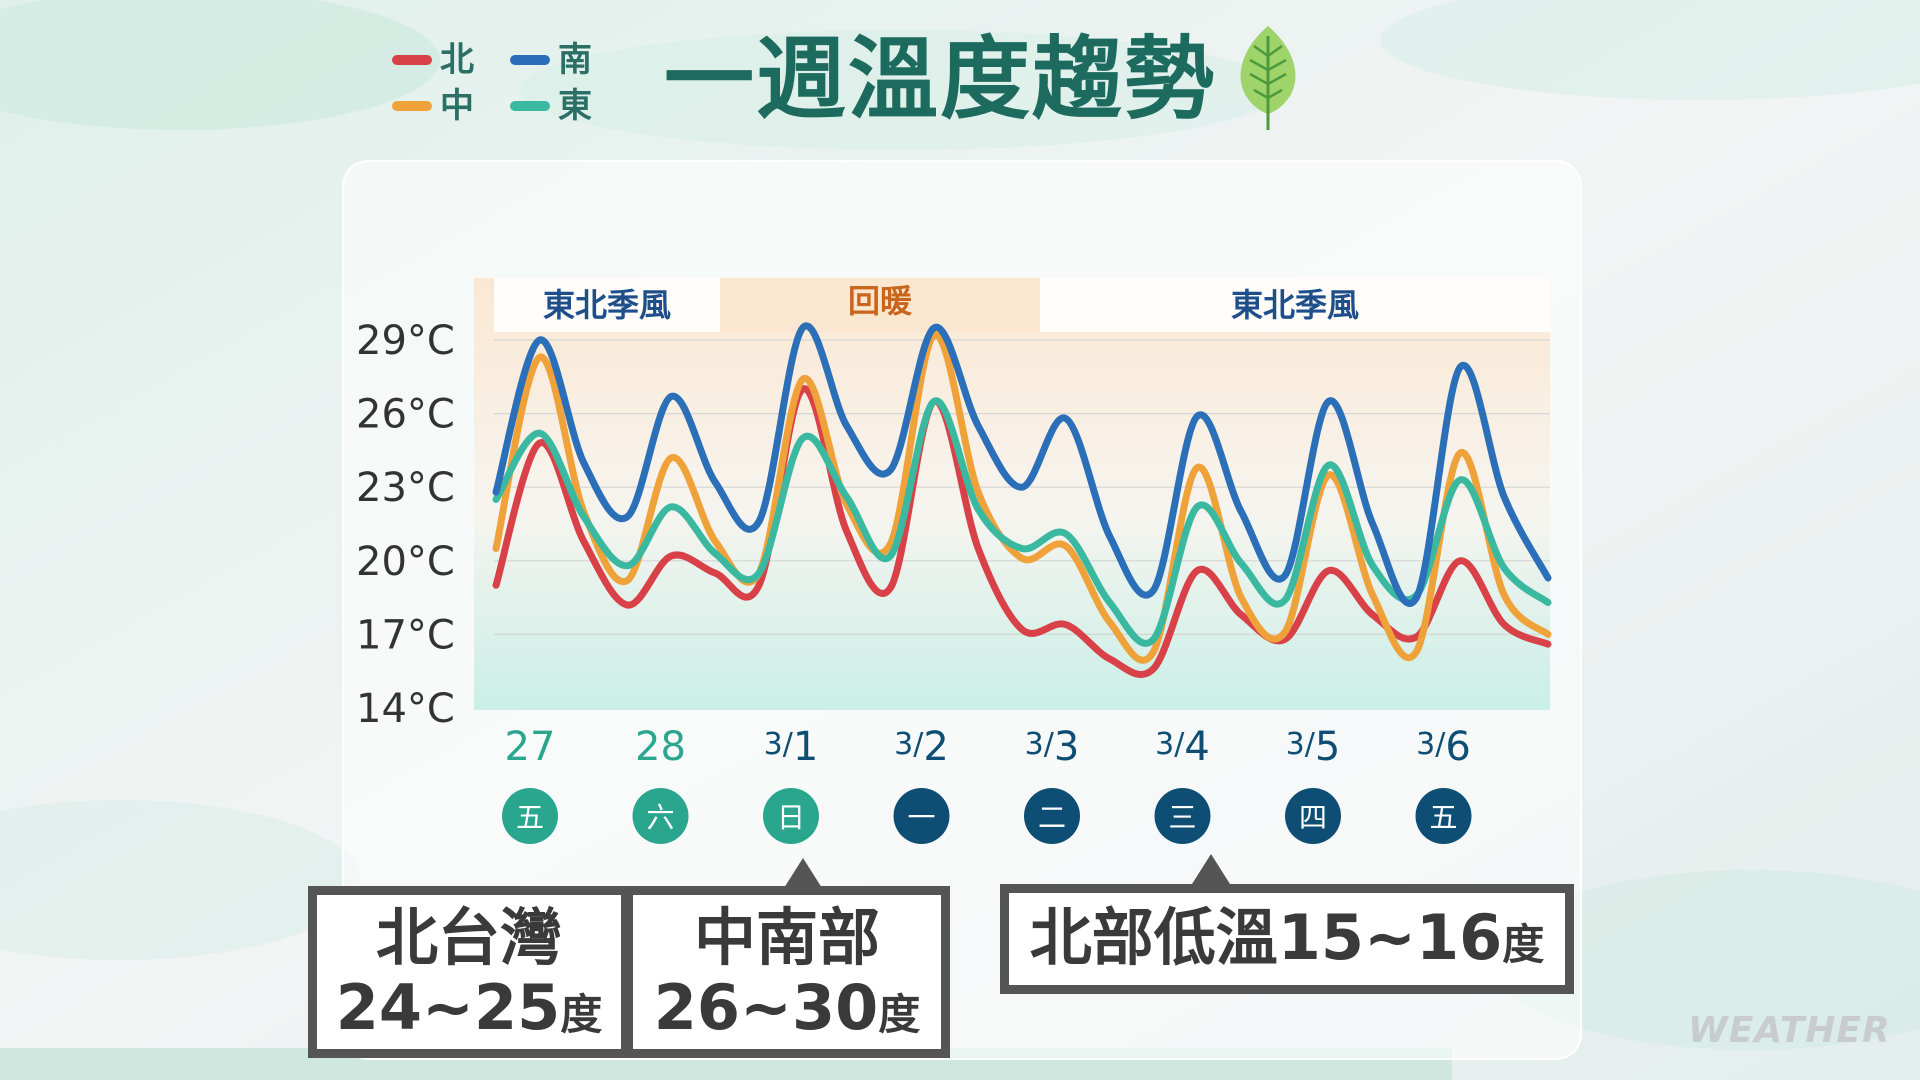 This screenshot has height=1080, width=1920. I want to click on north-low-box: 北部低溫15~16度, so click(1287, 939).